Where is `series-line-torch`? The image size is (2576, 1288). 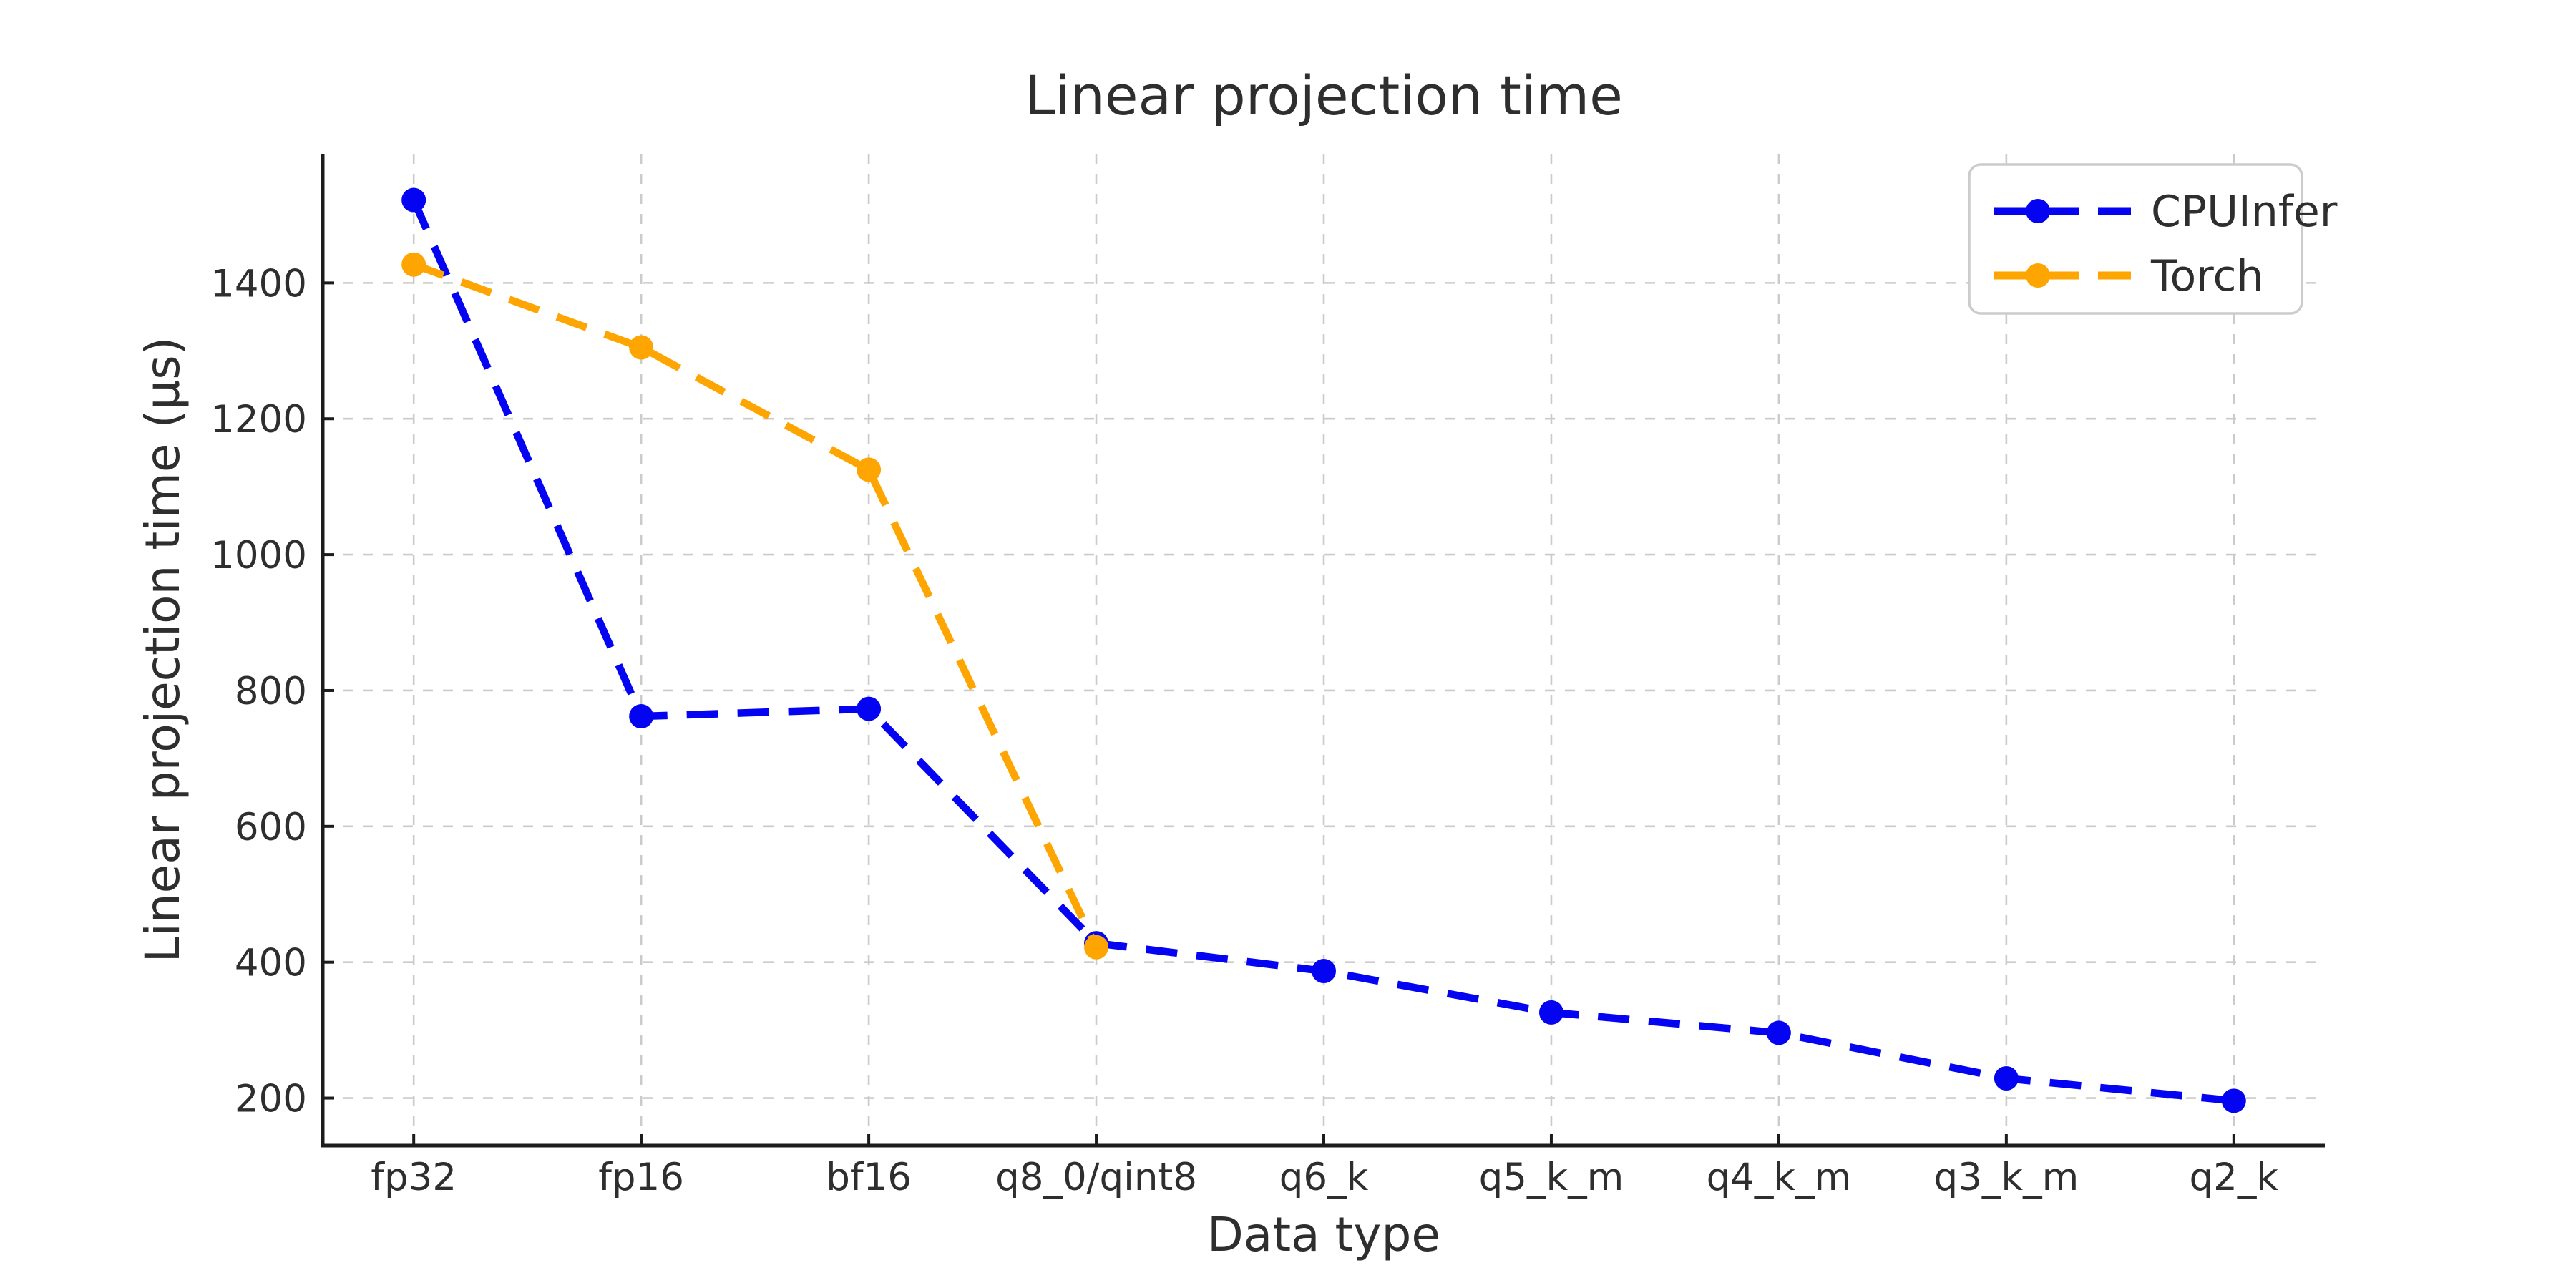 series-line-torch is located at coordinates (756, 605).